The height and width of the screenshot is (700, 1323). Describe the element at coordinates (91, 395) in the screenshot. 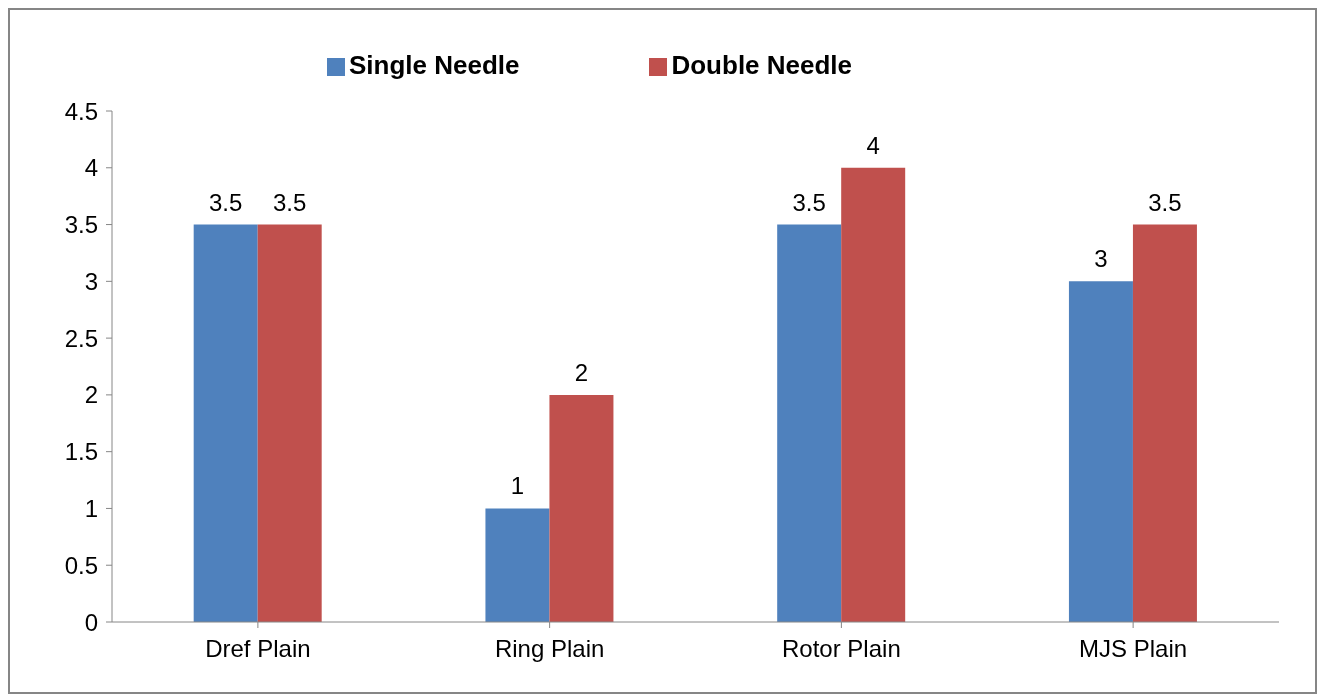

I see `y-tick-label: 2` at that location.